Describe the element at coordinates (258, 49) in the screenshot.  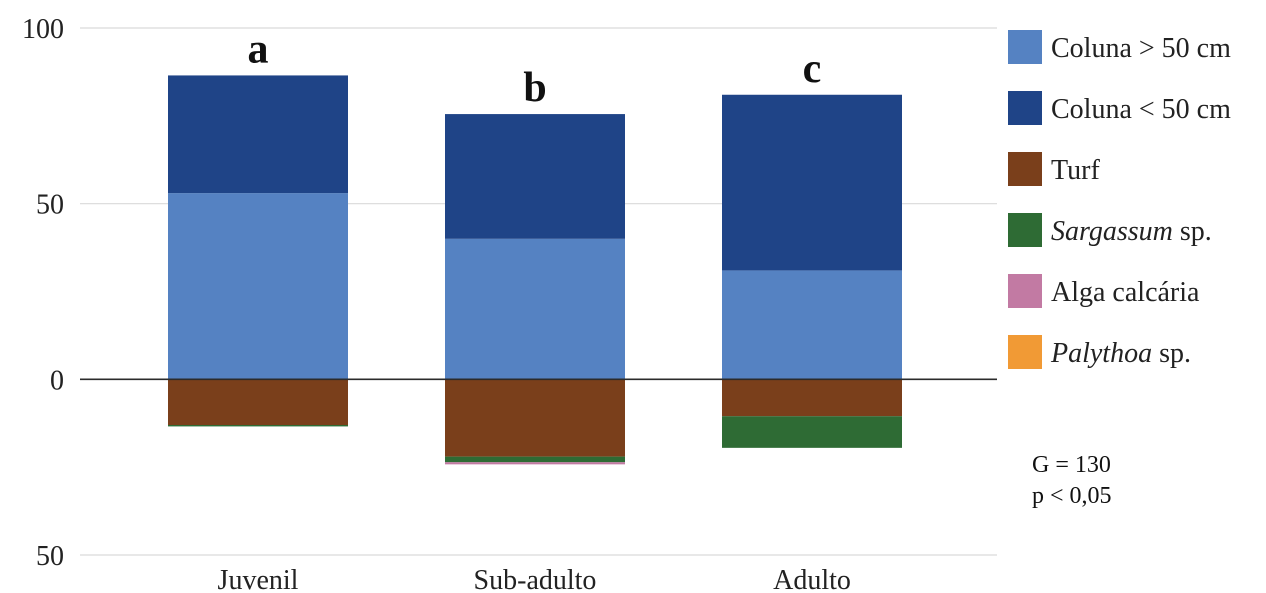
I see `significance-letter-0: a` at that location.